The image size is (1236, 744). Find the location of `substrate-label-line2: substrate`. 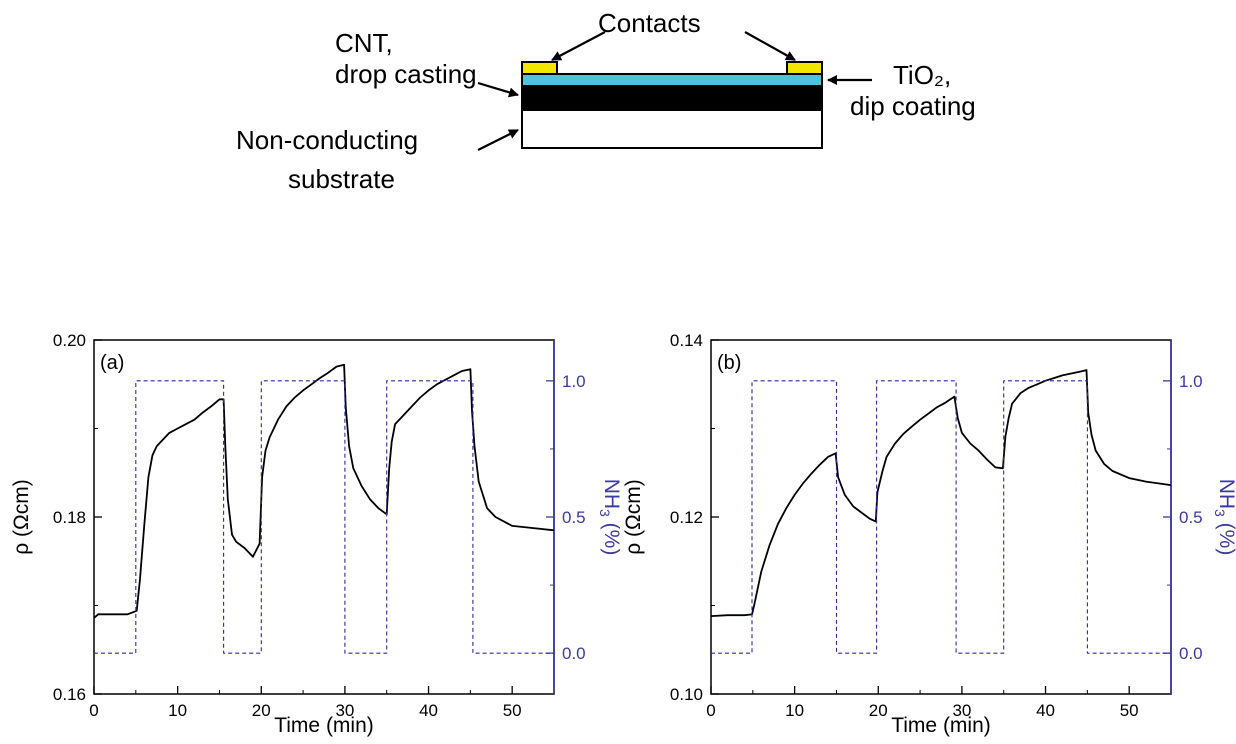

substrate-label-line2: substrate is located at coordinates (341, 179).